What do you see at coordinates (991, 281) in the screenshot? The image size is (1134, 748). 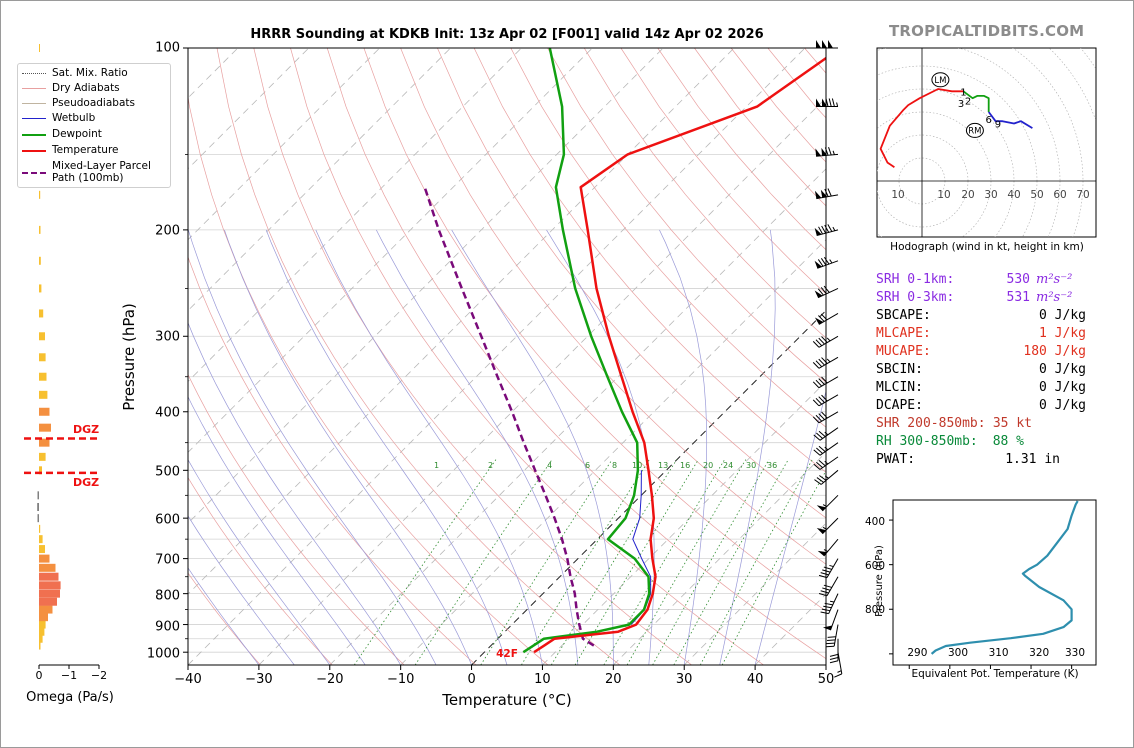 I see `stat-row: SRH 0-1km: 530 m²s⁻²` at bounding box center [991, 281].